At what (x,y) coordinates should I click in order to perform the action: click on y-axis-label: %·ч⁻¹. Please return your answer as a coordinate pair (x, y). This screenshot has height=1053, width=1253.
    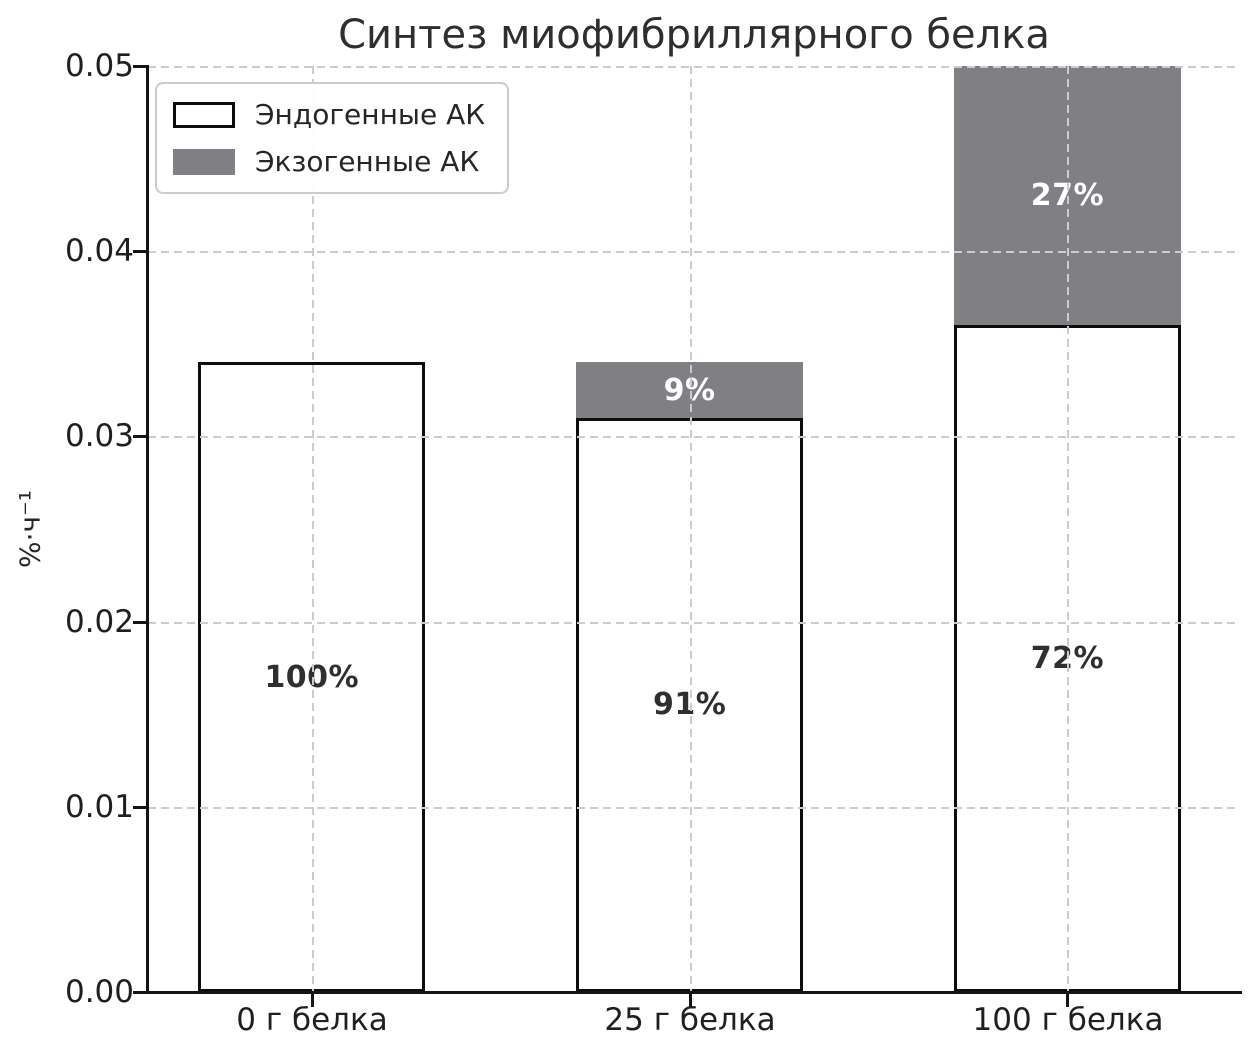
    Looking at the image, I should click on (30, 529).